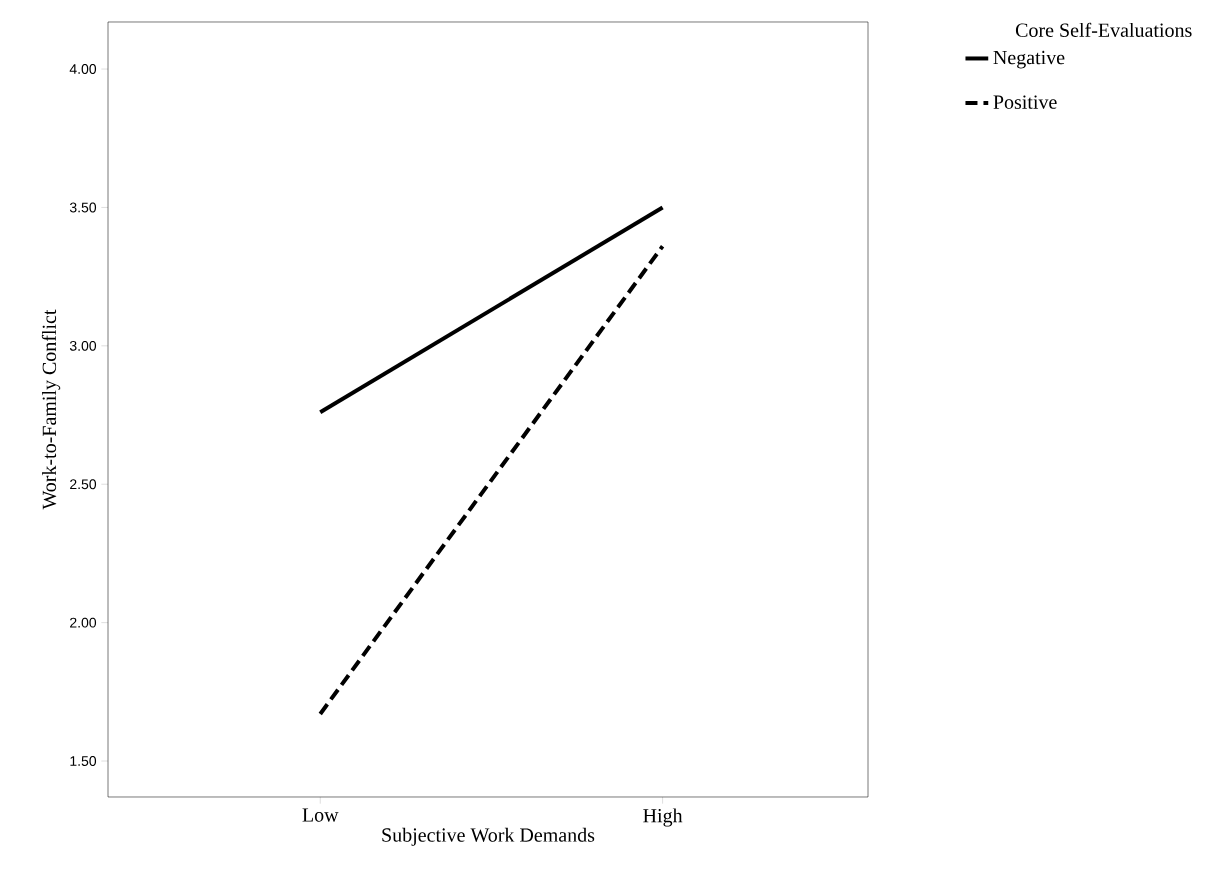 The width and height of the screenshot is (1207, 890). I want to click on y-tick-label: 4.00, so click(83, 69).